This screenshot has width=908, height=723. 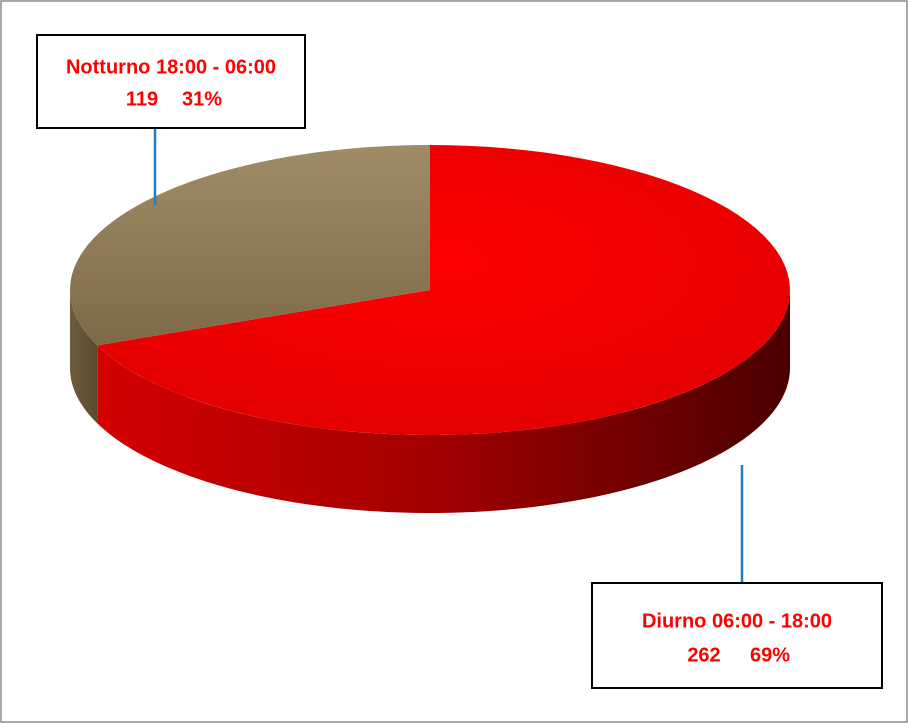 What do you see at coordinates (703, 655) in the screenshot?
I see `value-label: 262` at bounding box center [703, 655].